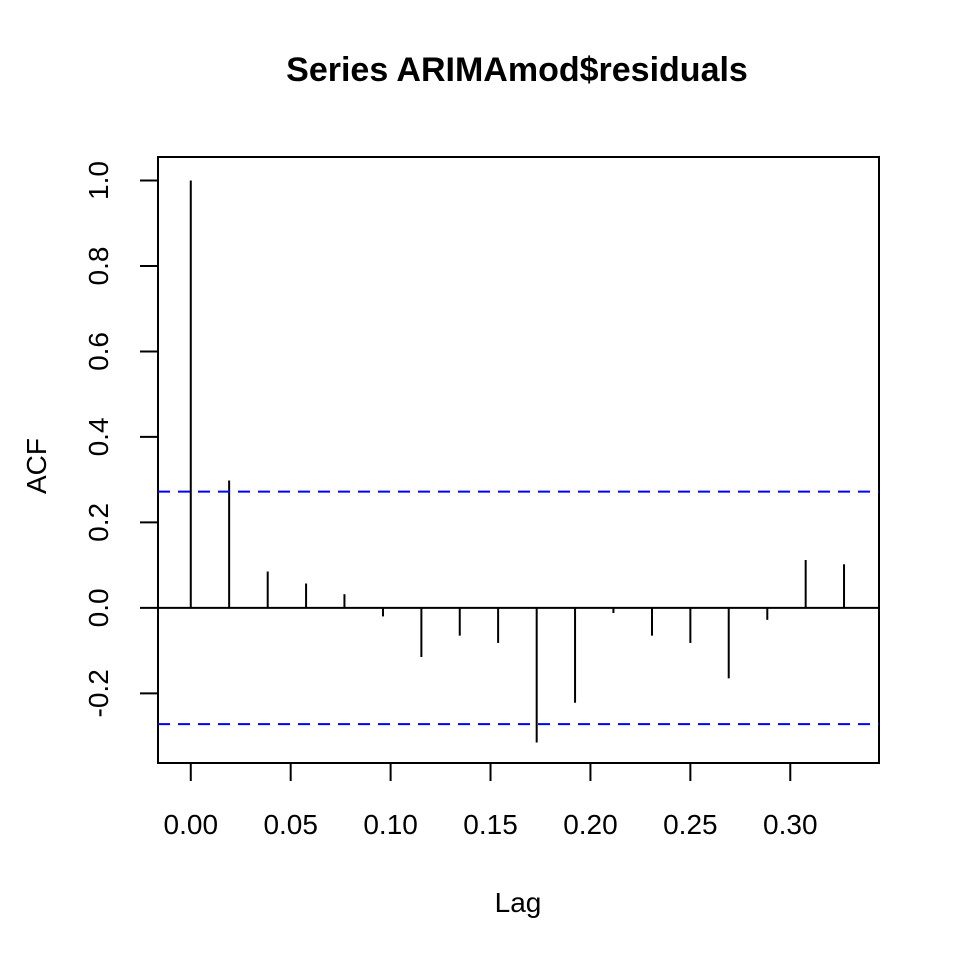 The image size is (960, 960). Describe the element at coordinates (790, 824) in the screenshot. I see `x-tick-label: 0.30` at that location.